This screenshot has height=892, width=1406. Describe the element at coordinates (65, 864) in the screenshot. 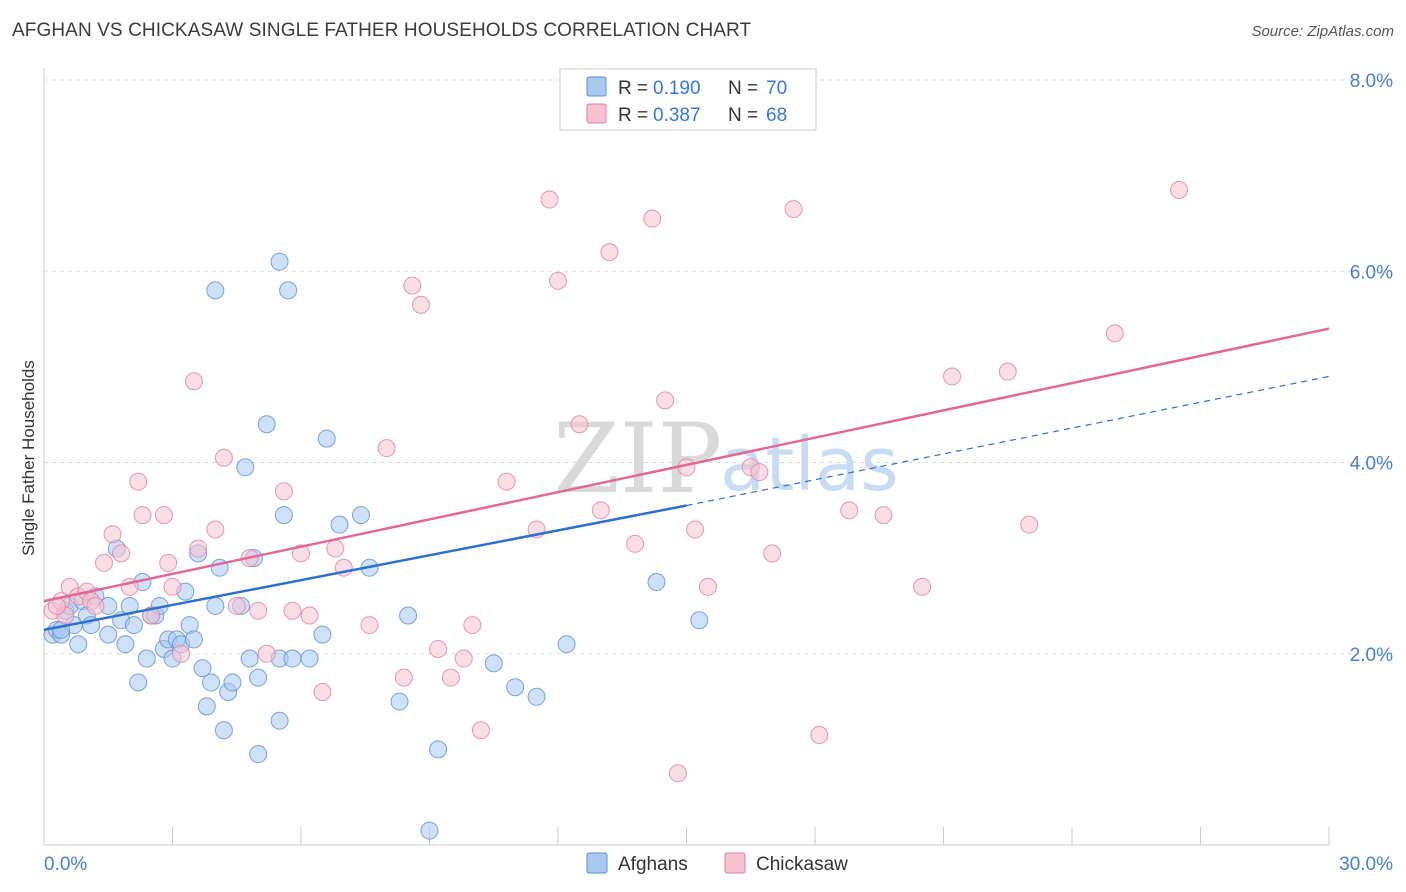

I see `x-tick-min: 0.0%` at that location.